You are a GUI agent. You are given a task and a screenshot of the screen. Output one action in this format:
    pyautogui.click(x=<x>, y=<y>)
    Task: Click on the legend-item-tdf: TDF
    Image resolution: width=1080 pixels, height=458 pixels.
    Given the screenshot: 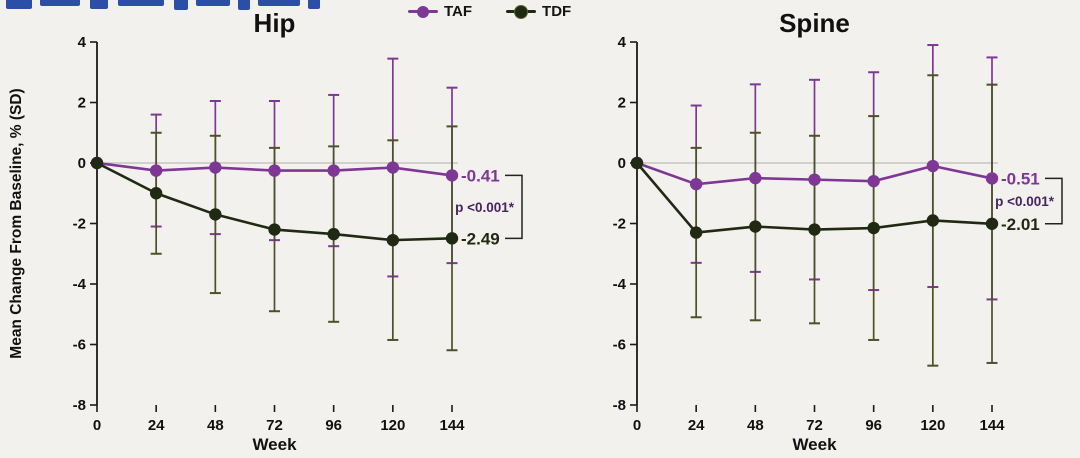 What is the action you would take?
    pyautogui.click(x=538, y=11)
    